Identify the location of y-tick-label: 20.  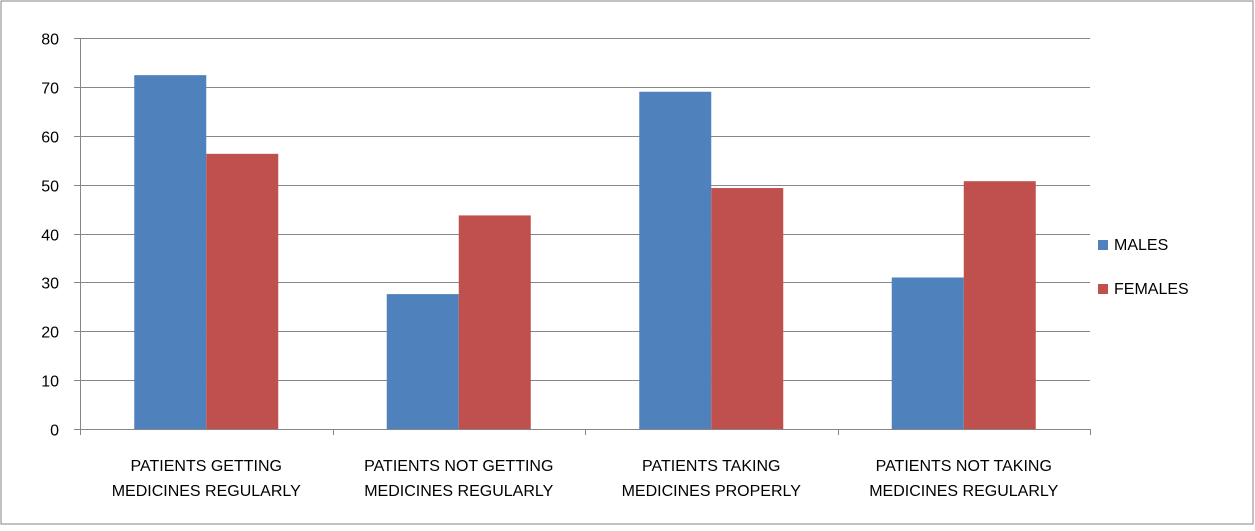
(50, 333).